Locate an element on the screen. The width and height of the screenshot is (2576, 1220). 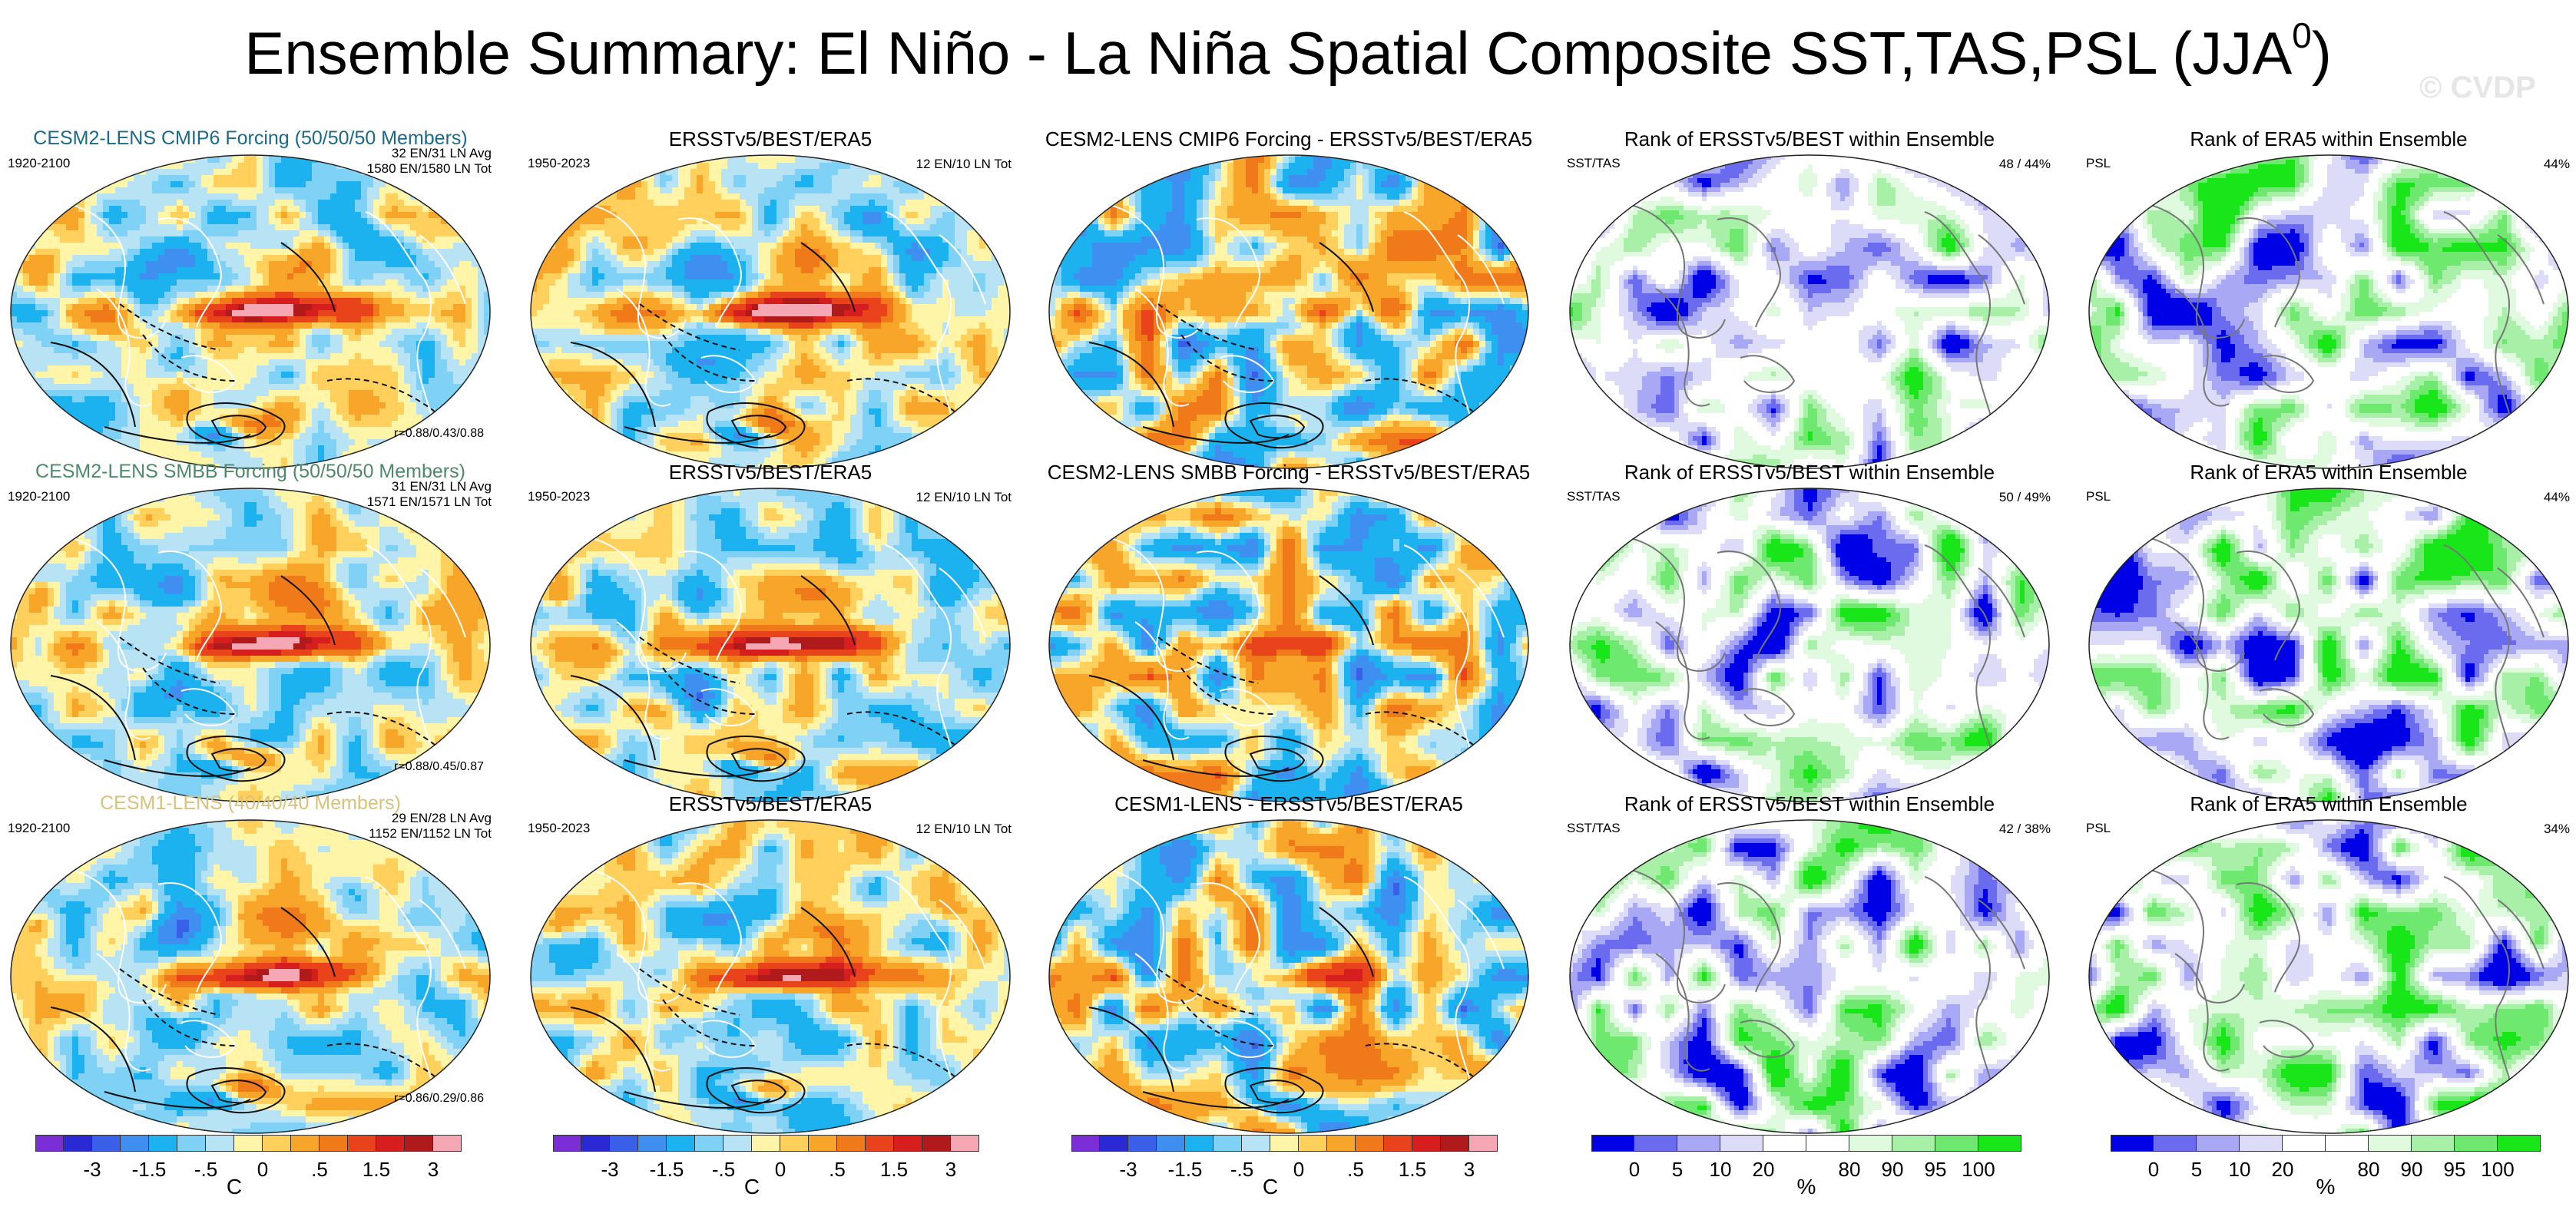
colorbar-tick-label: 0 is located at coordinates (262, 1170).